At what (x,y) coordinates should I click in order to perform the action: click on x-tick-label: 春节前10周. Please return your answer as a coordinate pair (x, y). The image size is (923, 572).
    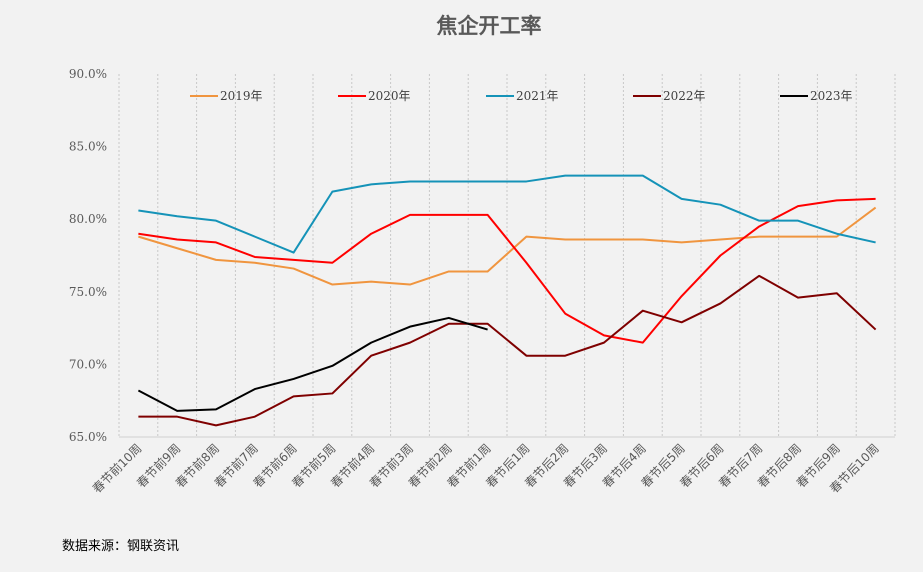
    Looking at the image, I should click on (116, 468).